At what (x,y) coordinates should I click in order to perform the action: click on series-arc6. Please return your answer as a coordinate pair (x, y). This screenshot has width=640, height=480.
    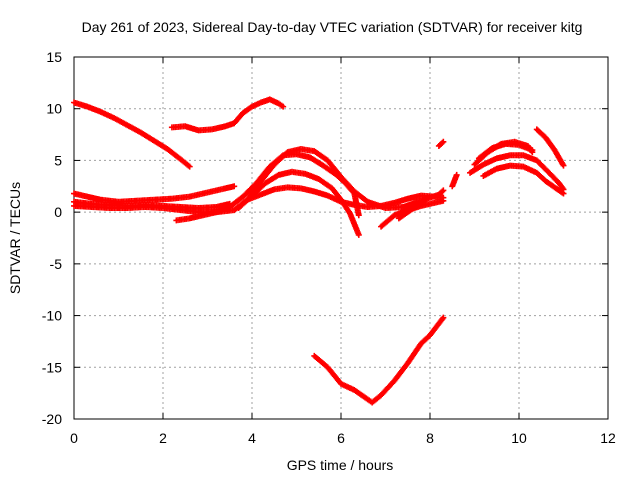
    Looking at the image, I should click on (267, 187).